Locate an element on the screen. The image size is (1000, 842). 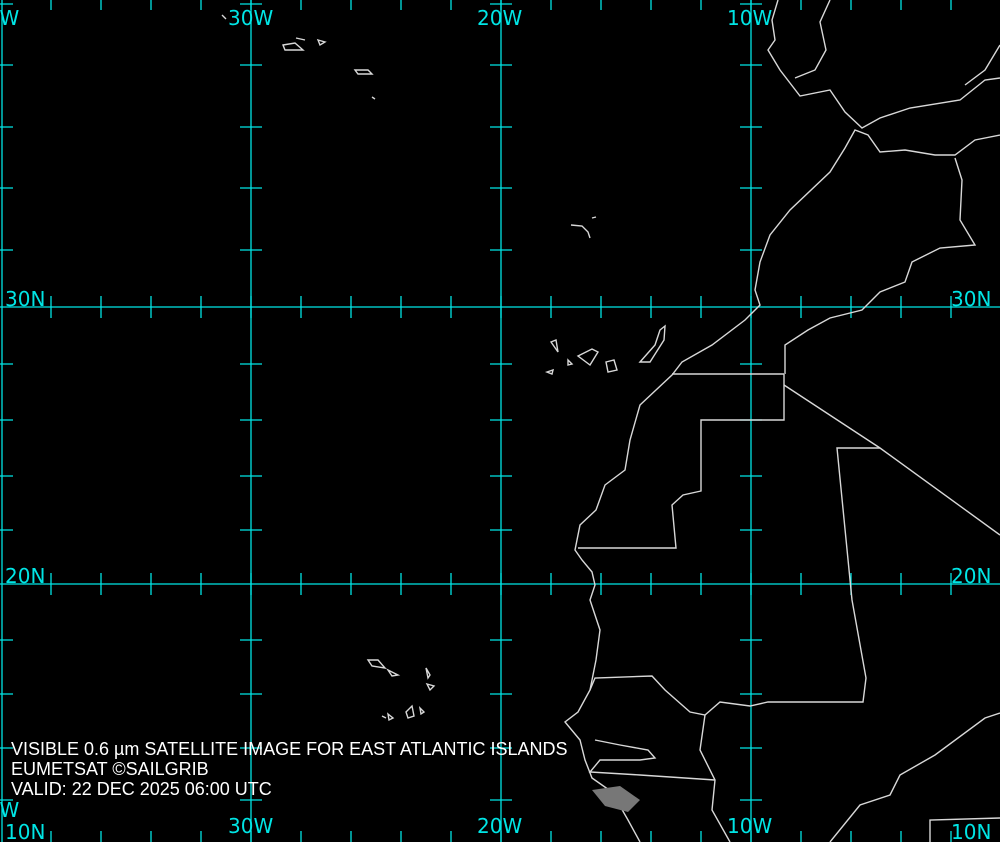
lat-label-left-30n: 30N is located at coordinates (25, 299).